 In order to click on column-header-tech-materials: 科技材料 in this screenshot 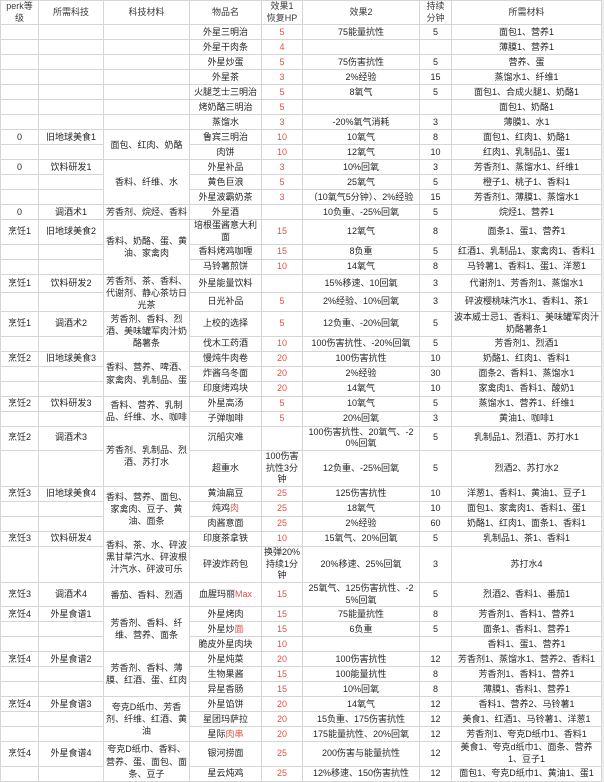, I will do `click(146, 13)`.